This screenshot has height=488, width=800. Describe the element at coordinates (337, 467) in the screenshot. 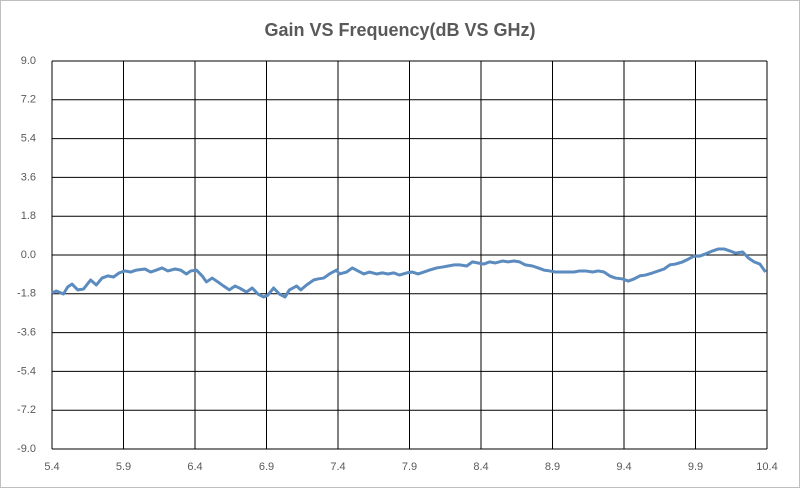

I see `x-tick-label: 7.4` at that location.